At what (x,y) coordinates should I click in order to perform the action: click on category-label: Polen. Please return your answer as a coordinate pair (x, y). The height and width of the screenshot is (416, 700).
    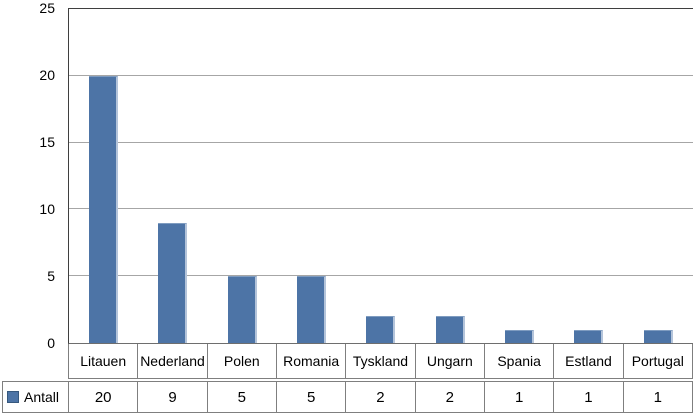
    Looking at the image, I should click on (241, 361).